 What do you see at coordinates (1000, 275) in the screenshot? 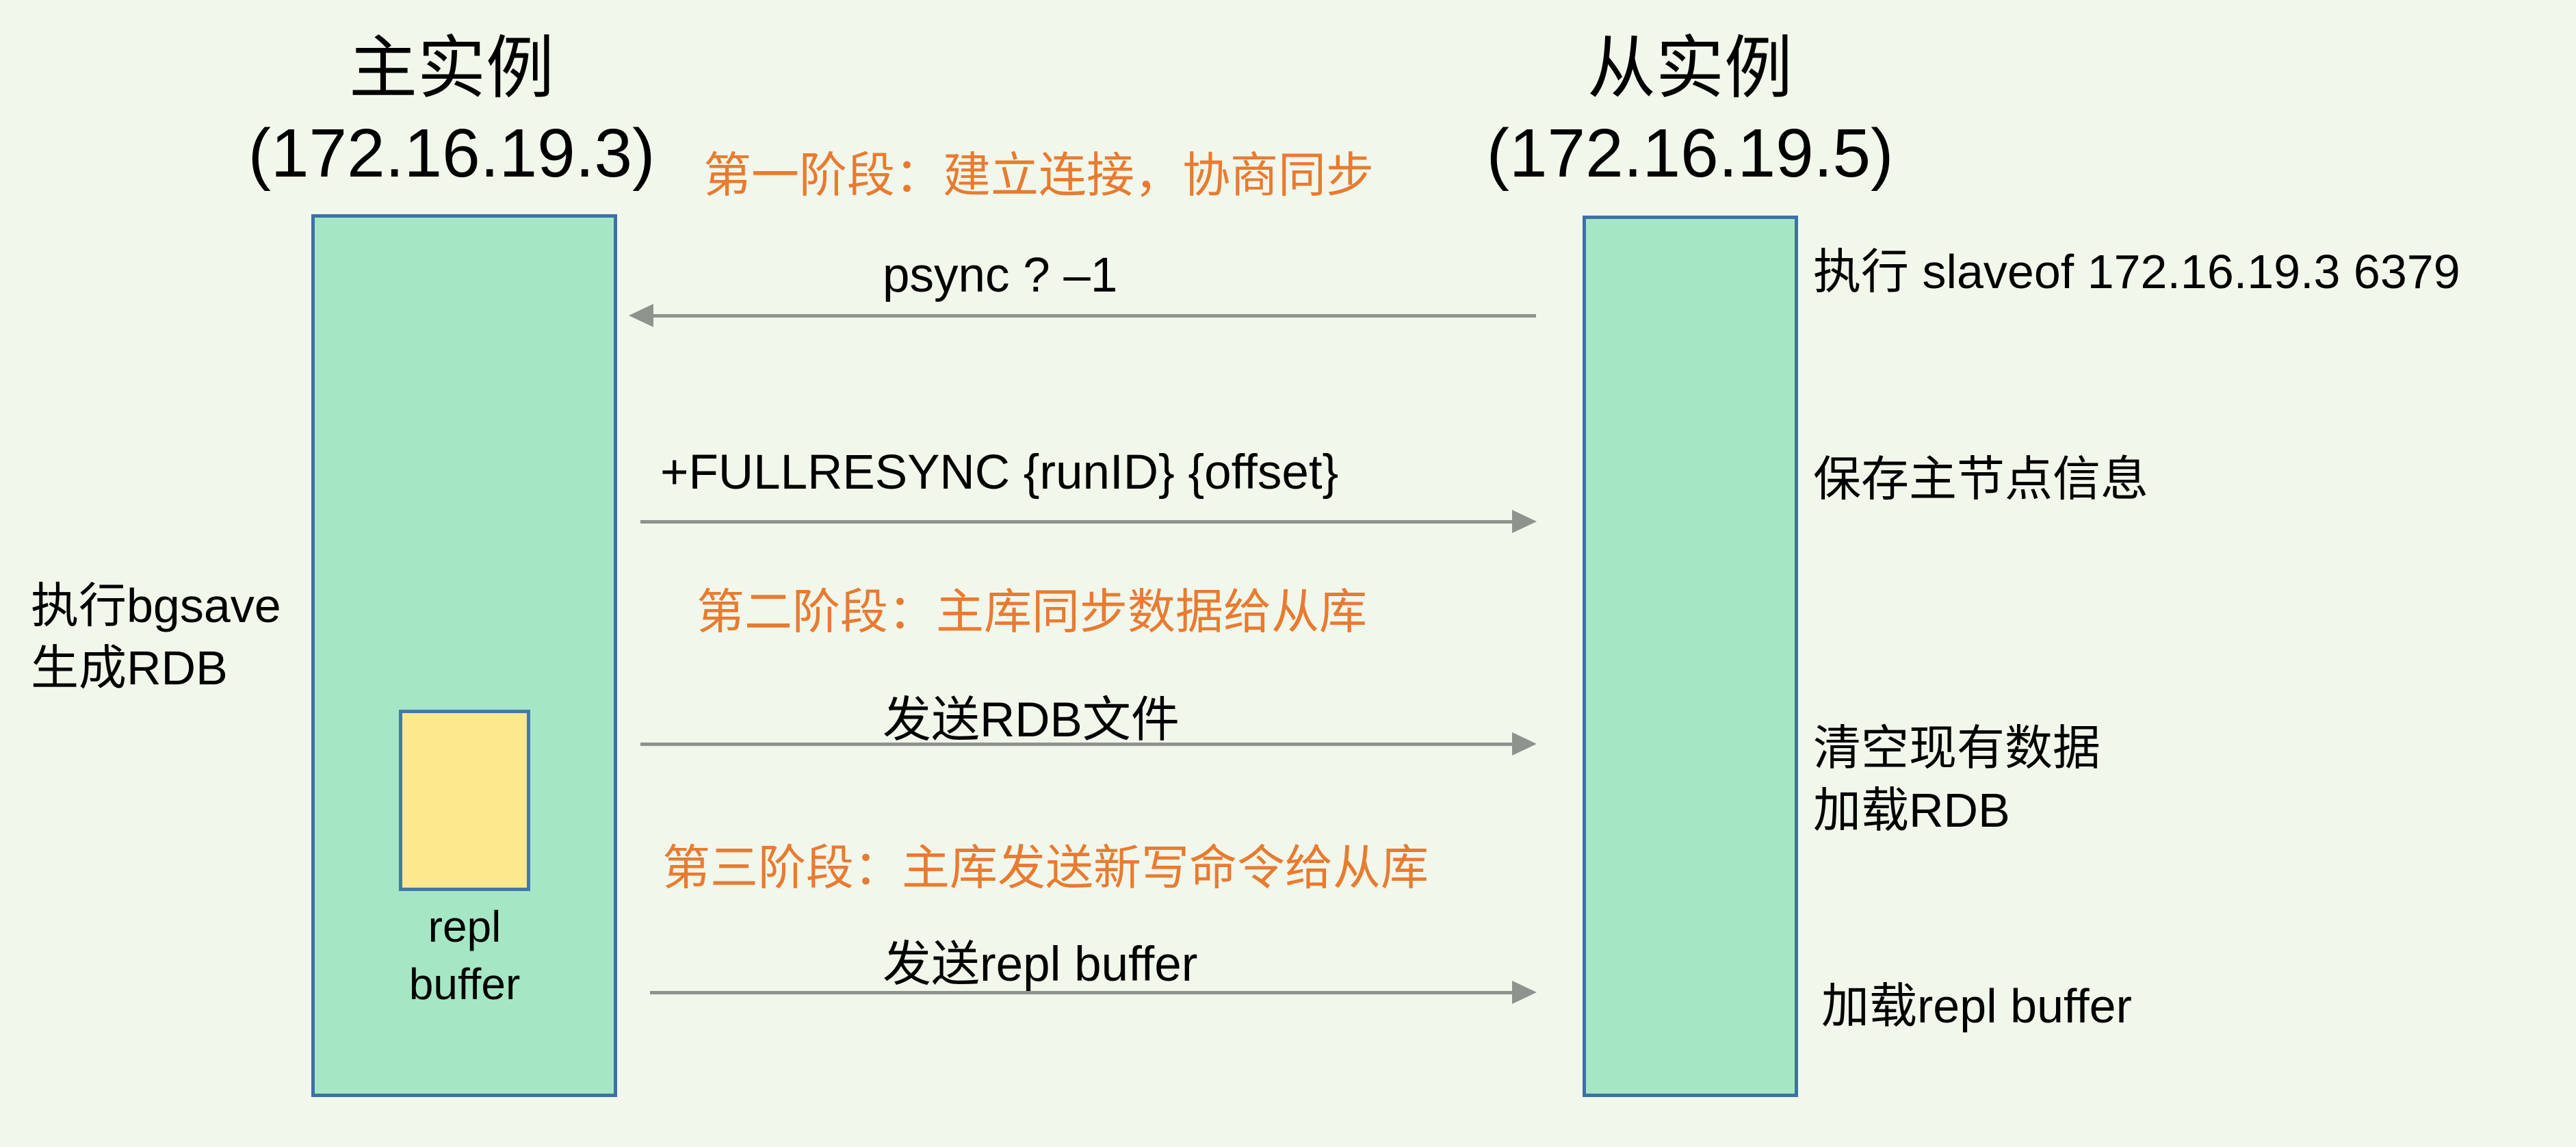
I see `message-psync-label: psync ? –1` at bounding box center [1000, 275].